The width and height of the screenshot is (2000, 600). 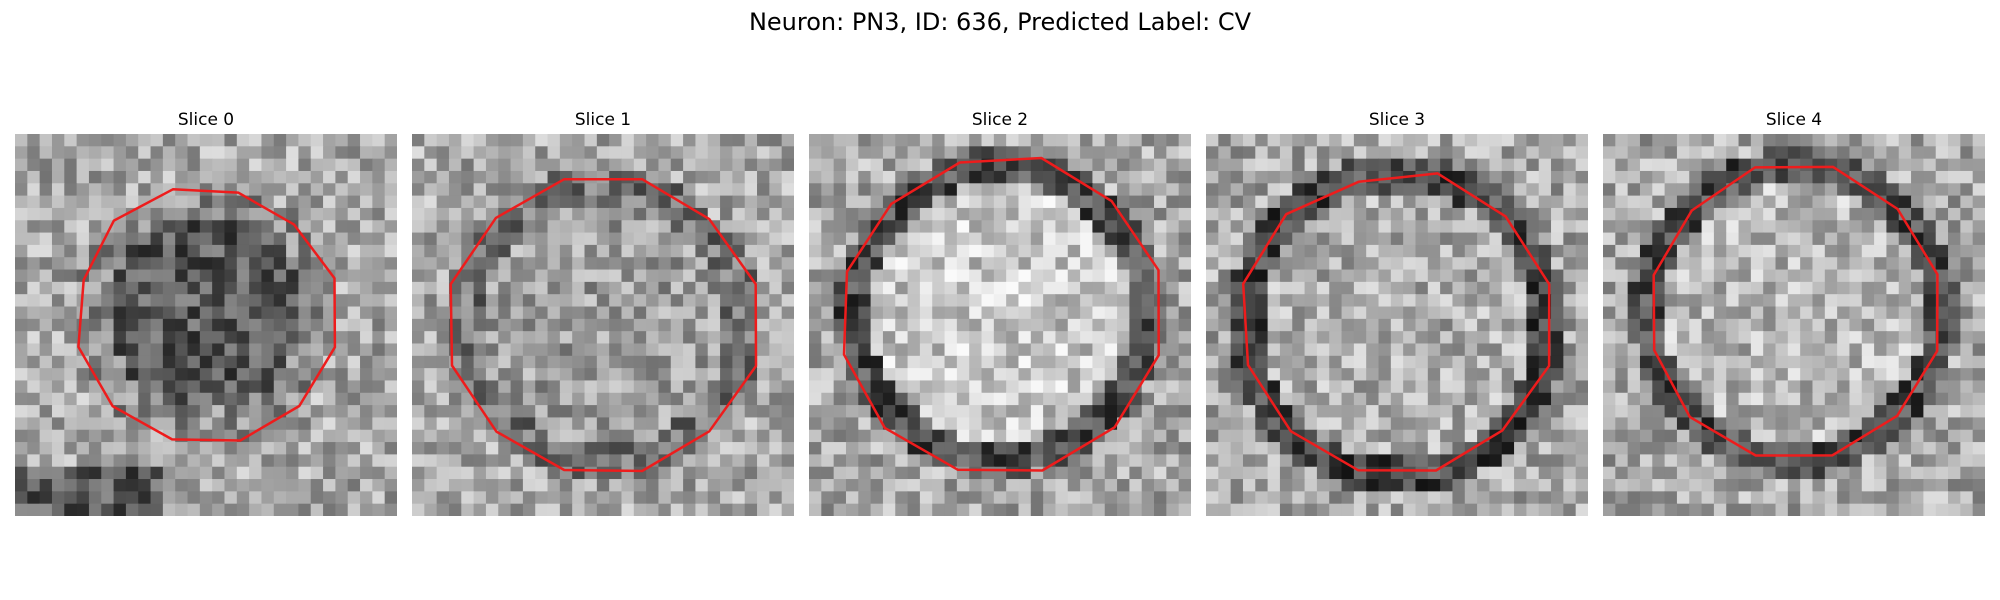 What do you see at coordinates (206, 120) in the screenshot?
I see `slice-title: Slice 0` at bounding box center [206, 120].